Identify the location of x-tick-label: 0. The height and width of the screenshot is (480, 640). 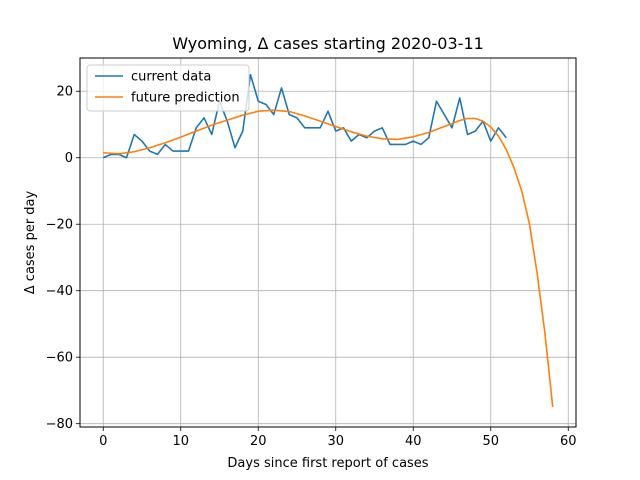
(103, 441).